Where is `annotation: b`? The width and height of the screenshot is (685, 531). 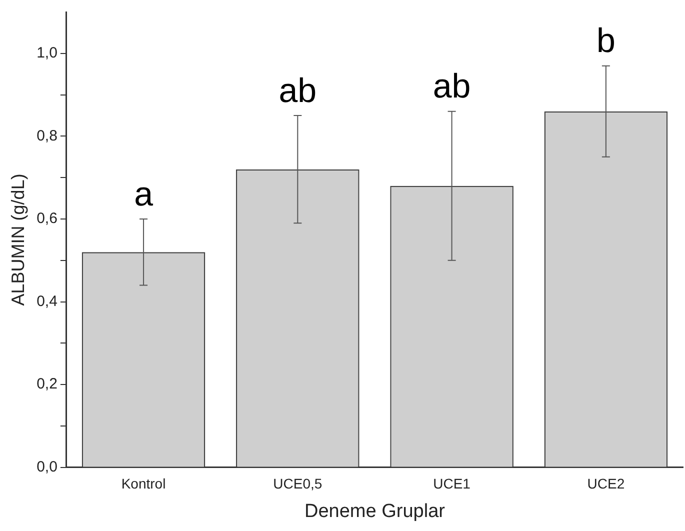
annotation: b is located at coordinates (606, 41).